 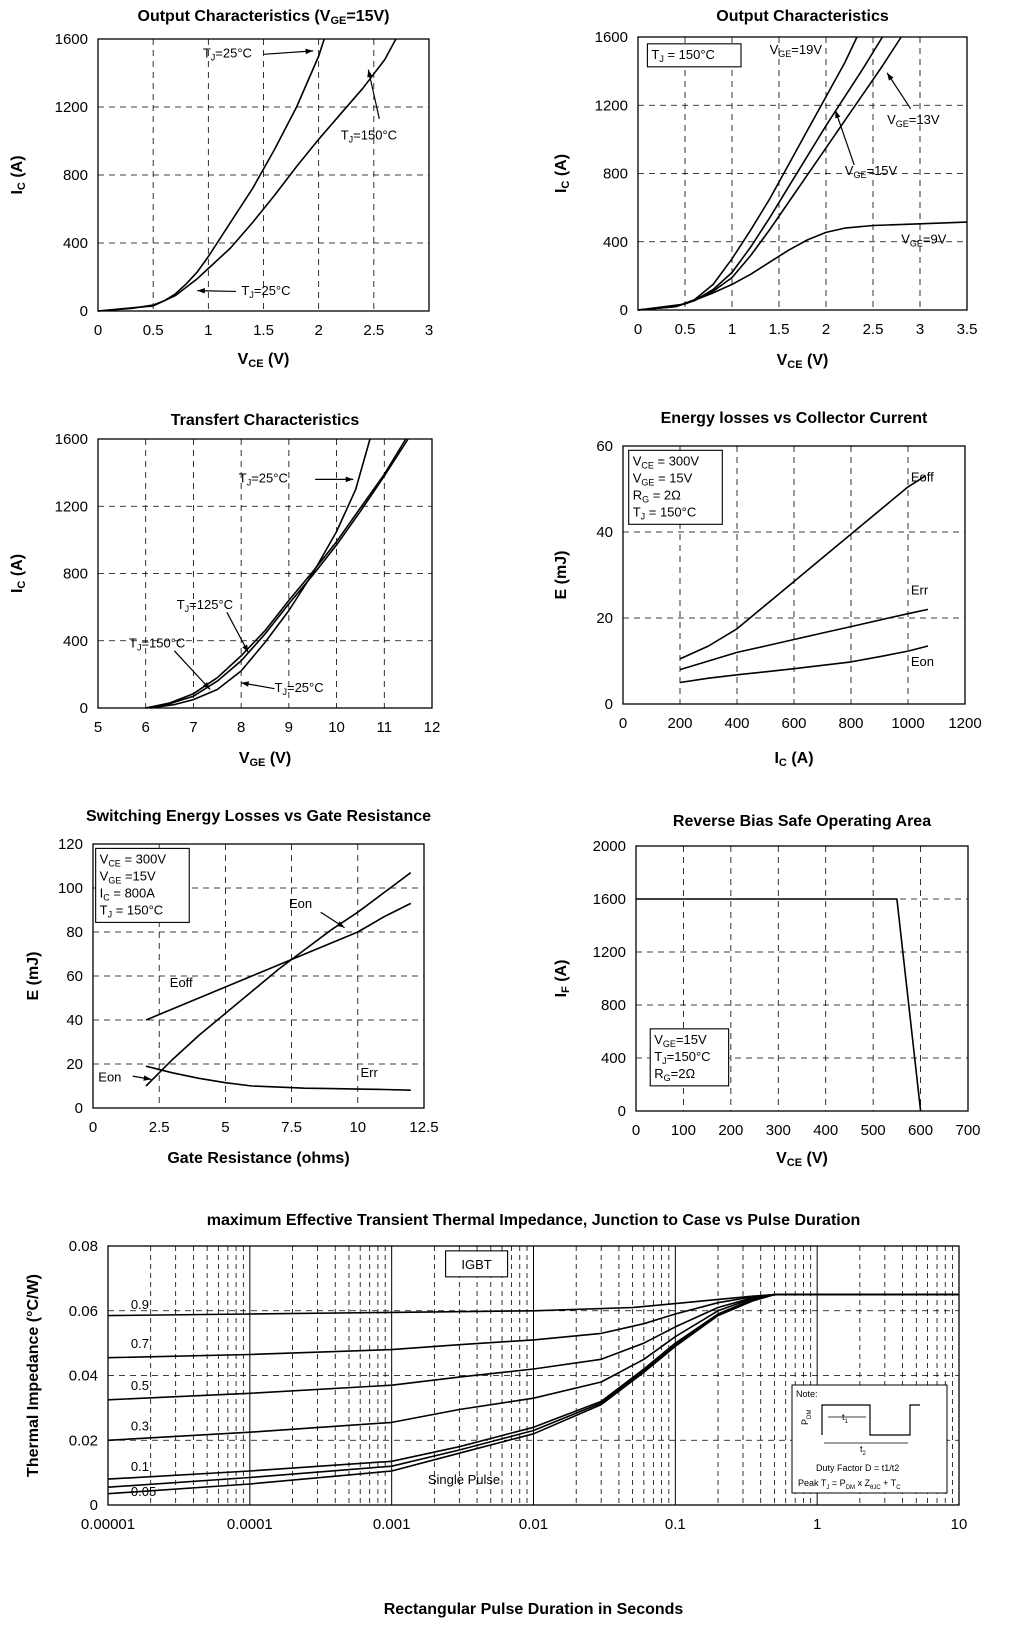 What do you see at coordinates (157, 643) in the screenshot?
I see `annotation-label: TJ​=150°C` at bounding box center [157, 643].